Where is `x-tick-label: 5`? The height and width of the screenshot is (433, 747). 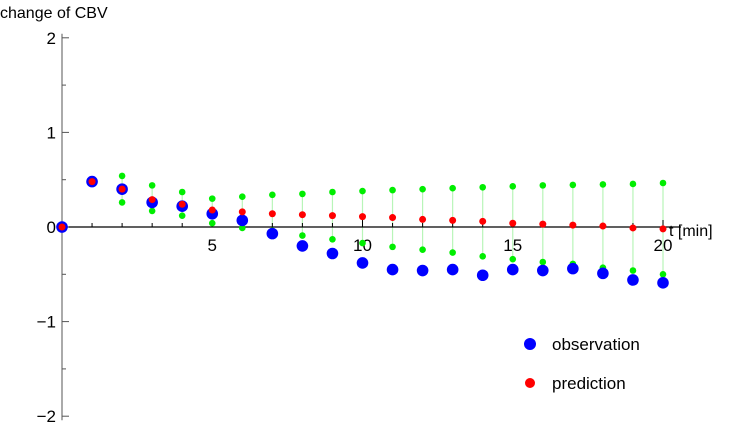
x-tick-label: 5 is located at coordinates (212, 245).